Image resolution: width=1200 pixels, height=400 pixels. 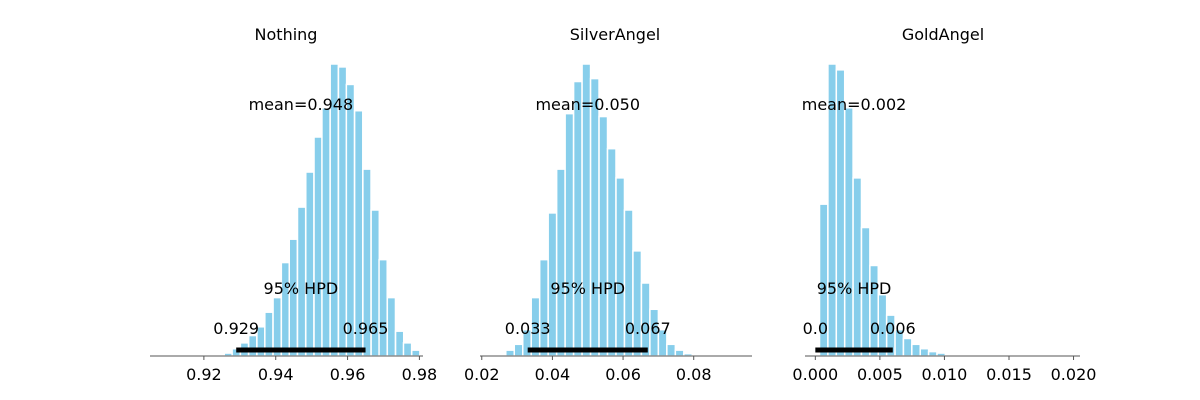 I want to click on hpd-high-label: 0.006, so click(x=893, y=328).